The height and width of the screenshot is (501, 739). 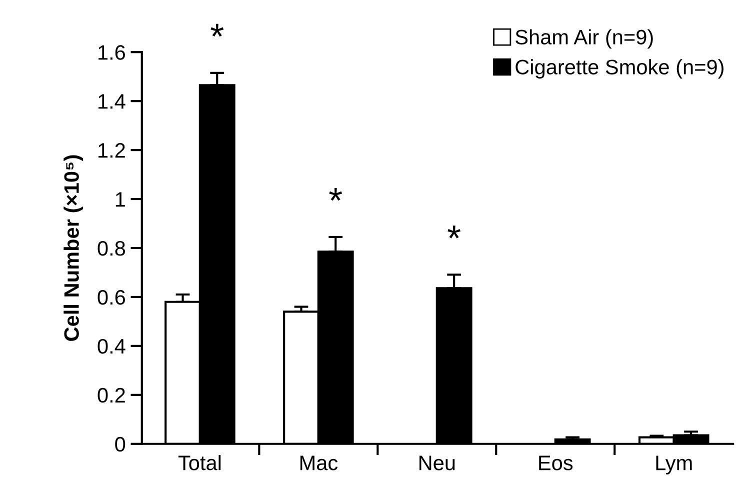 I want to click on y-tick-label: 1, so click(x=120, y=199).